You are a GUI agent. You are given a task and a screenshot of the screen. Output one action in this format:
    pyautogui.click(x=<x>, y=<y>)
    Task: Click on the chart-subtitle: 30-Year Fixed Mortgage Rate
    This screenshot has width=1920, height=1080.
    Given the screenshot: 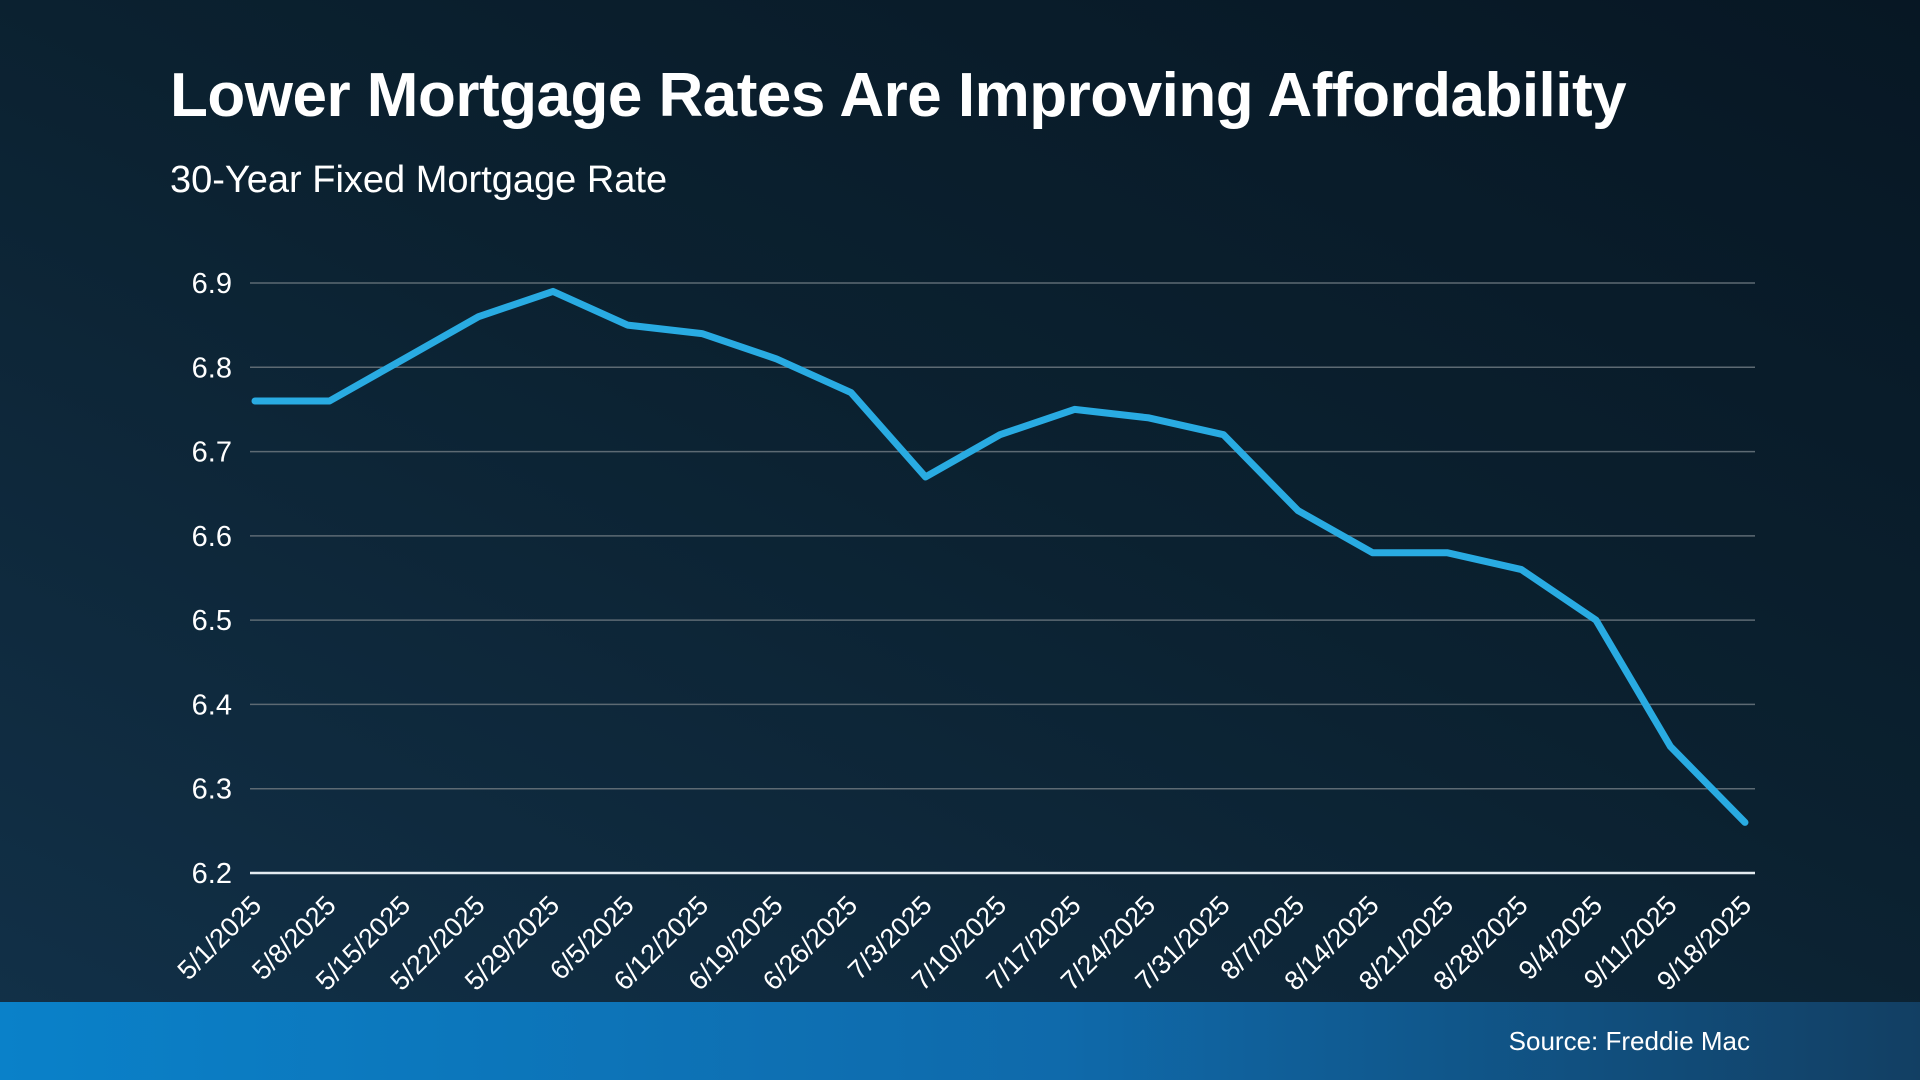 What is the action you would take?
    pyautogui.click(x=419, y=180)
    